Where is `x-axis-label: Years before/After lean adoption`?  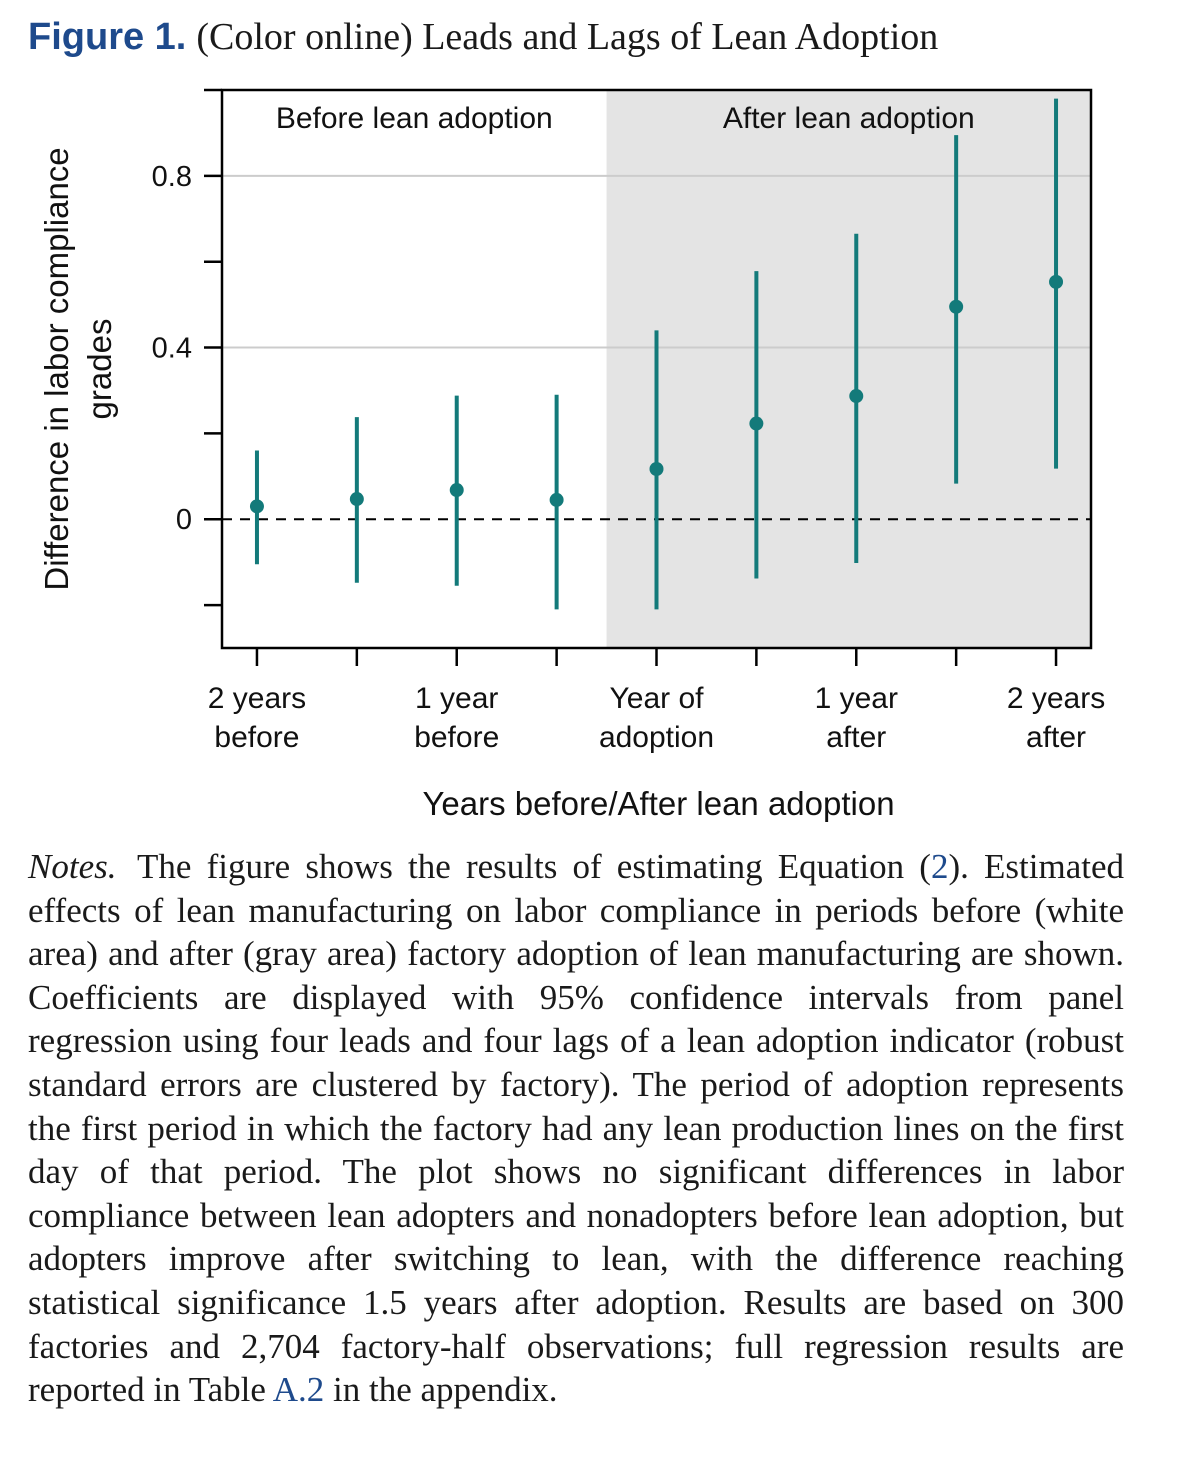 x-axis-label: Years before/After lean adoption is located at coordinates (658, 803).